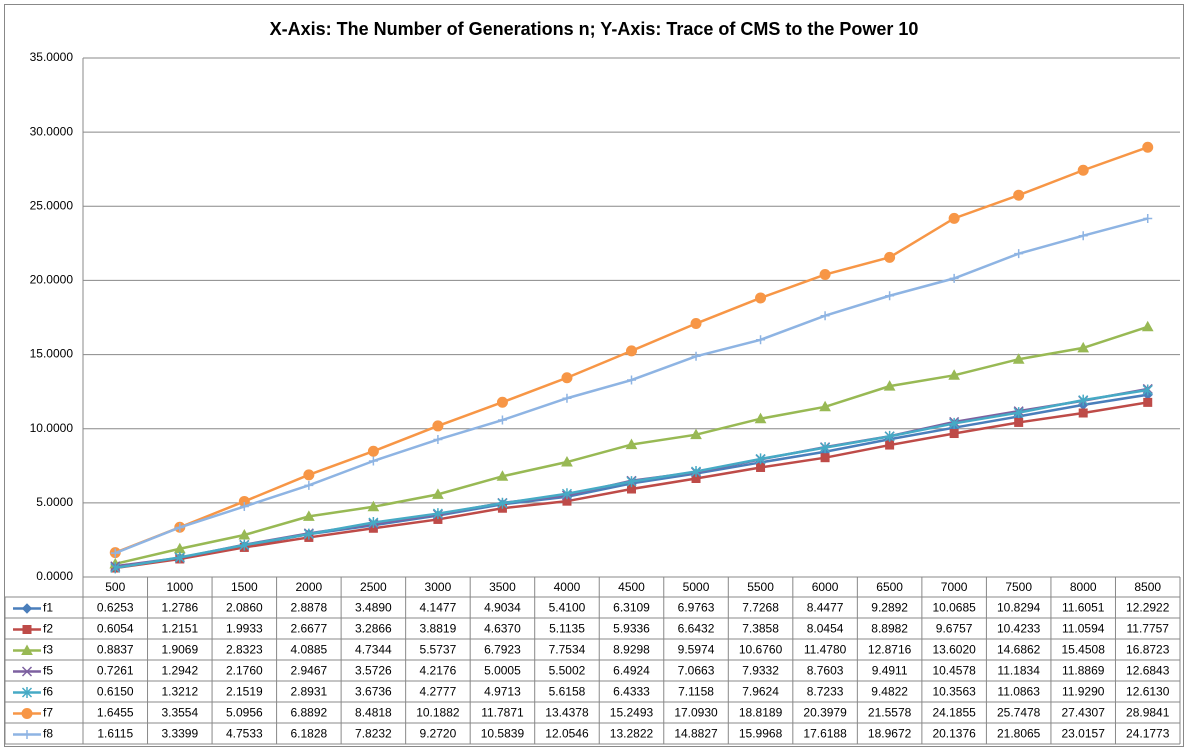 This screenshot has height=752, width=1189. What do you see at coordinates (438, 671) in the screenshot?
I see `table-cell: 4.2176` at bounding box center [438, 671].